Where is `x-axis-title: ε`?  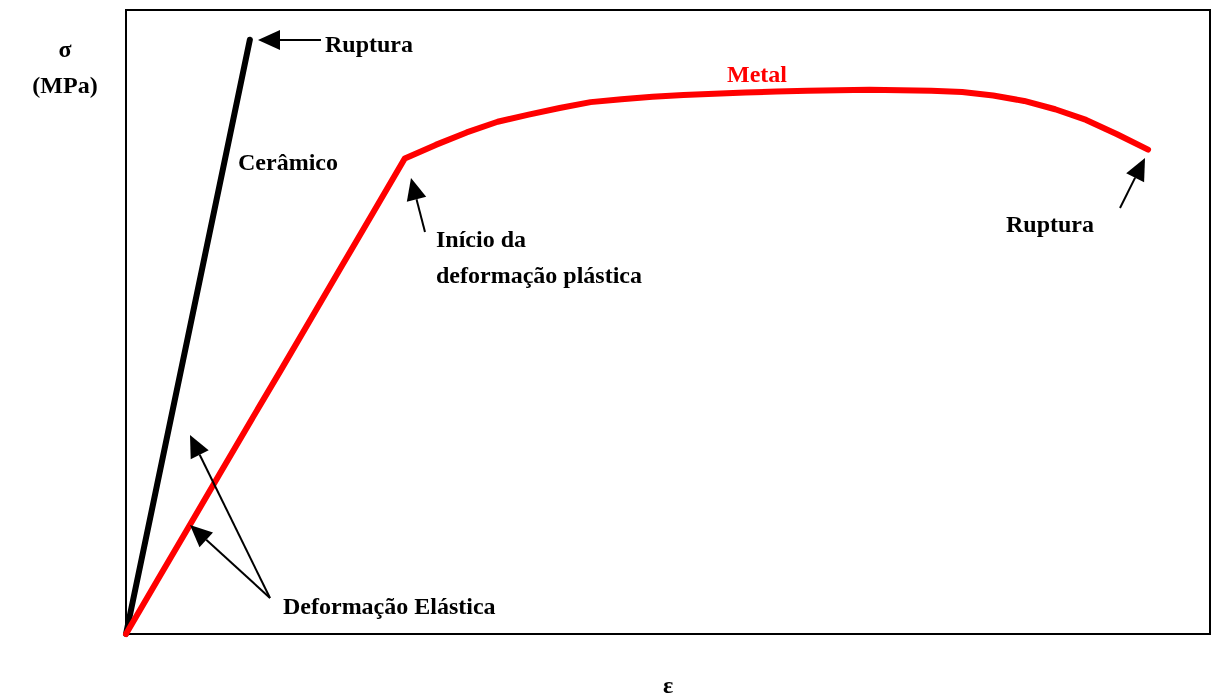
x-axis-title: ε is located at coordinates (668, 685).